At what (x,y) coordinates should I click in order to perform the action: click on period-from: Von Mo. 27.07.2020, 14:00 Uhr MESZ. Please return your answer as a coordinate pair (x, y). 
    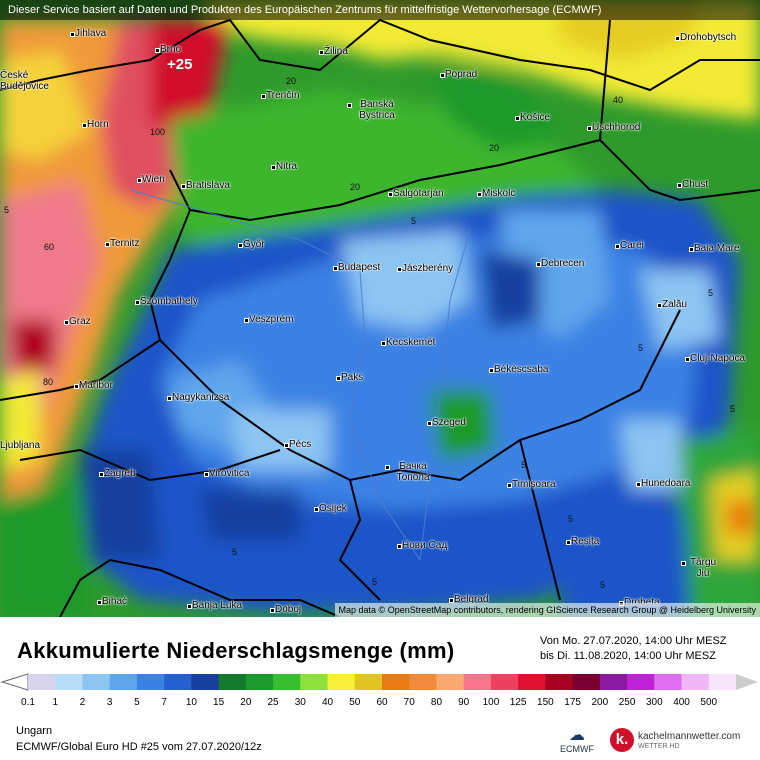
    Looking at the image, I should click on (633, 641).